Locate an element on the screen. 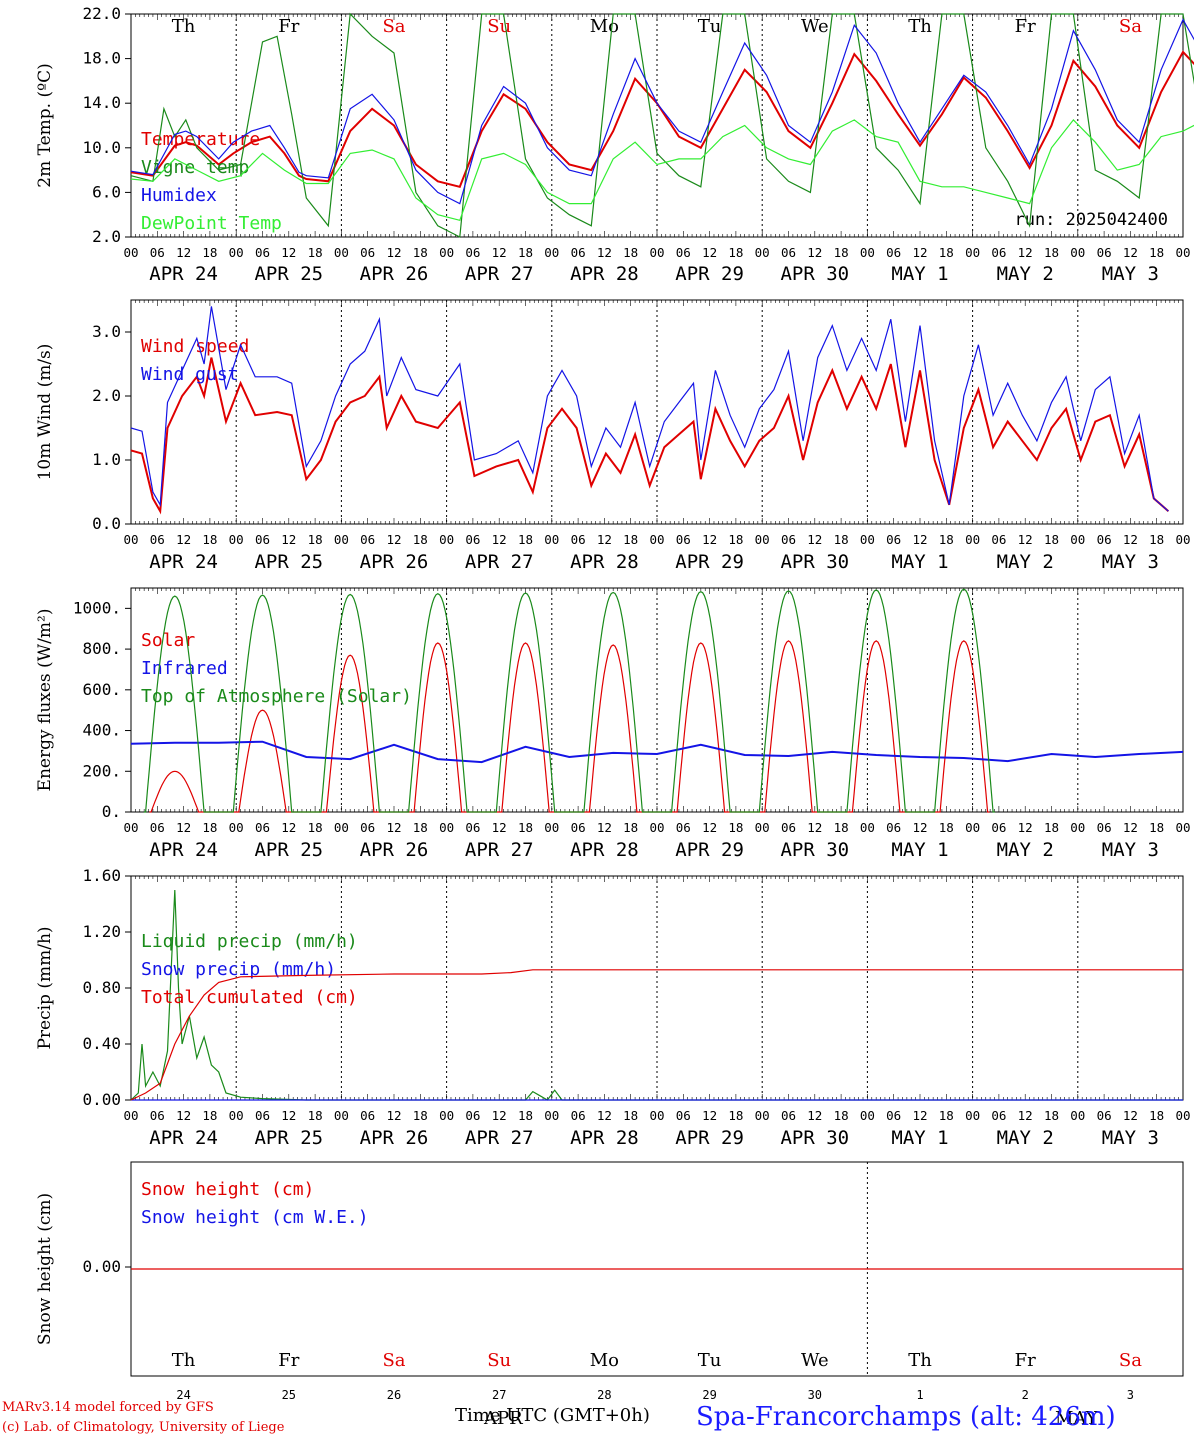  y-tick-label: 0.80 is located at coordinates (101, 987).